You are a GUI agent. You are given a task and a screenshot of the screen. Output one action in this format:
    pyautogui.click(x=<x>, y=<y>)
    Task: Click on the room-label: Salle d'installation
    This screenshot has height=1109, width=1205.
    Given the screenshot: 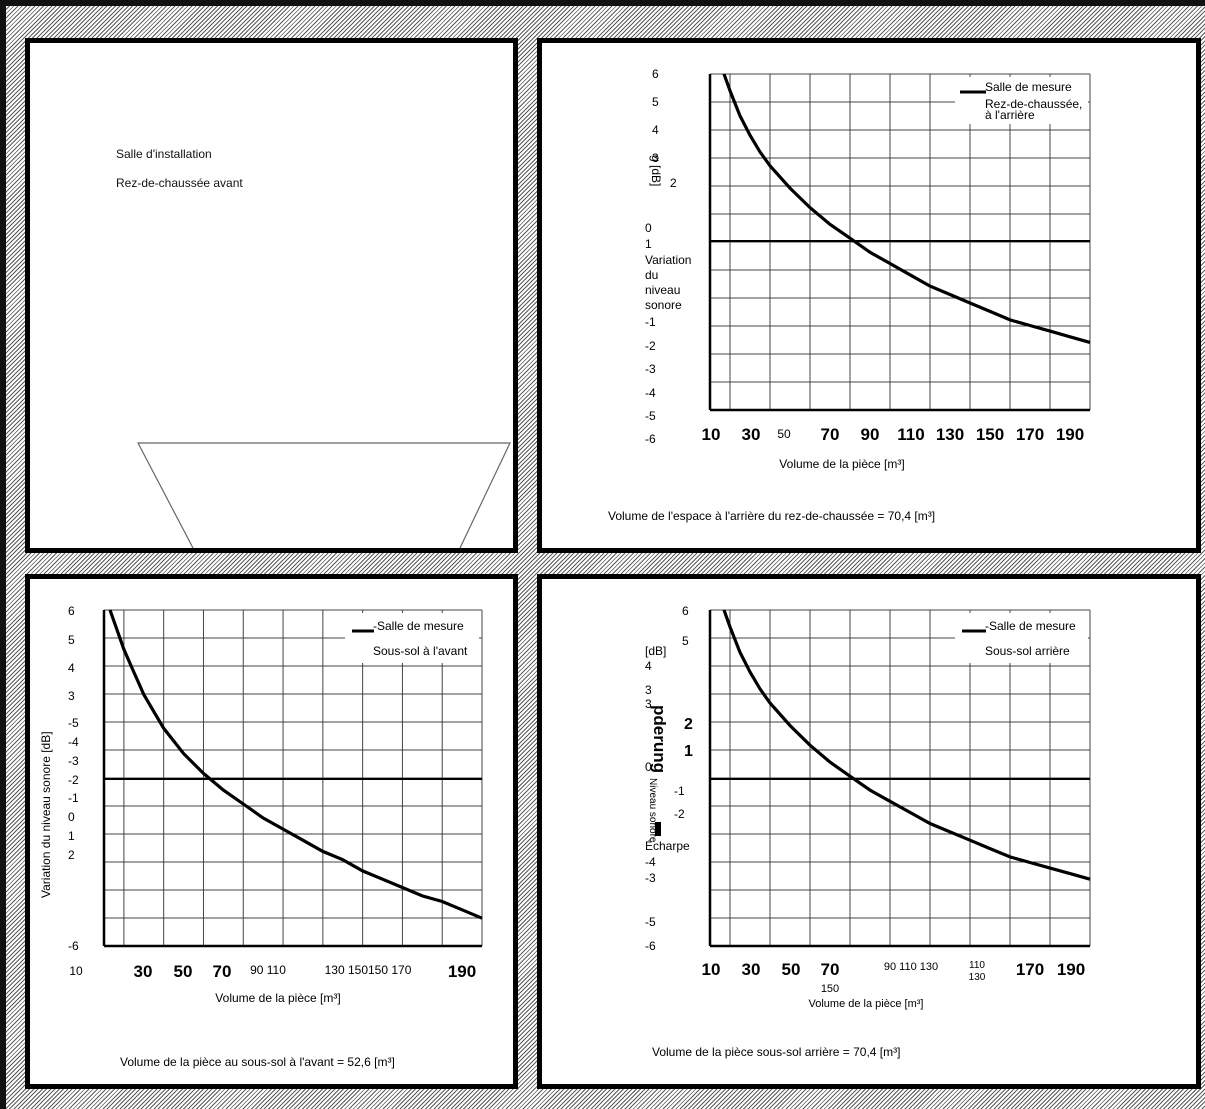 What is the action you would take?
    pyautogui.click(x=164, y=154)
    